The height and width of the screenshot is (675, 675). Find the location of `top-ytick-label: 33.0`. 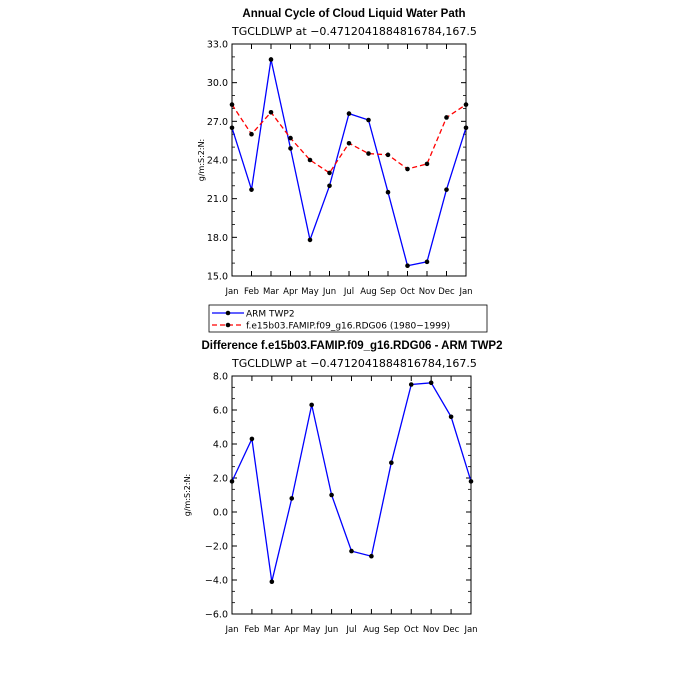

top-ytick-label: 33.0 is located at coordinates (217, 45).